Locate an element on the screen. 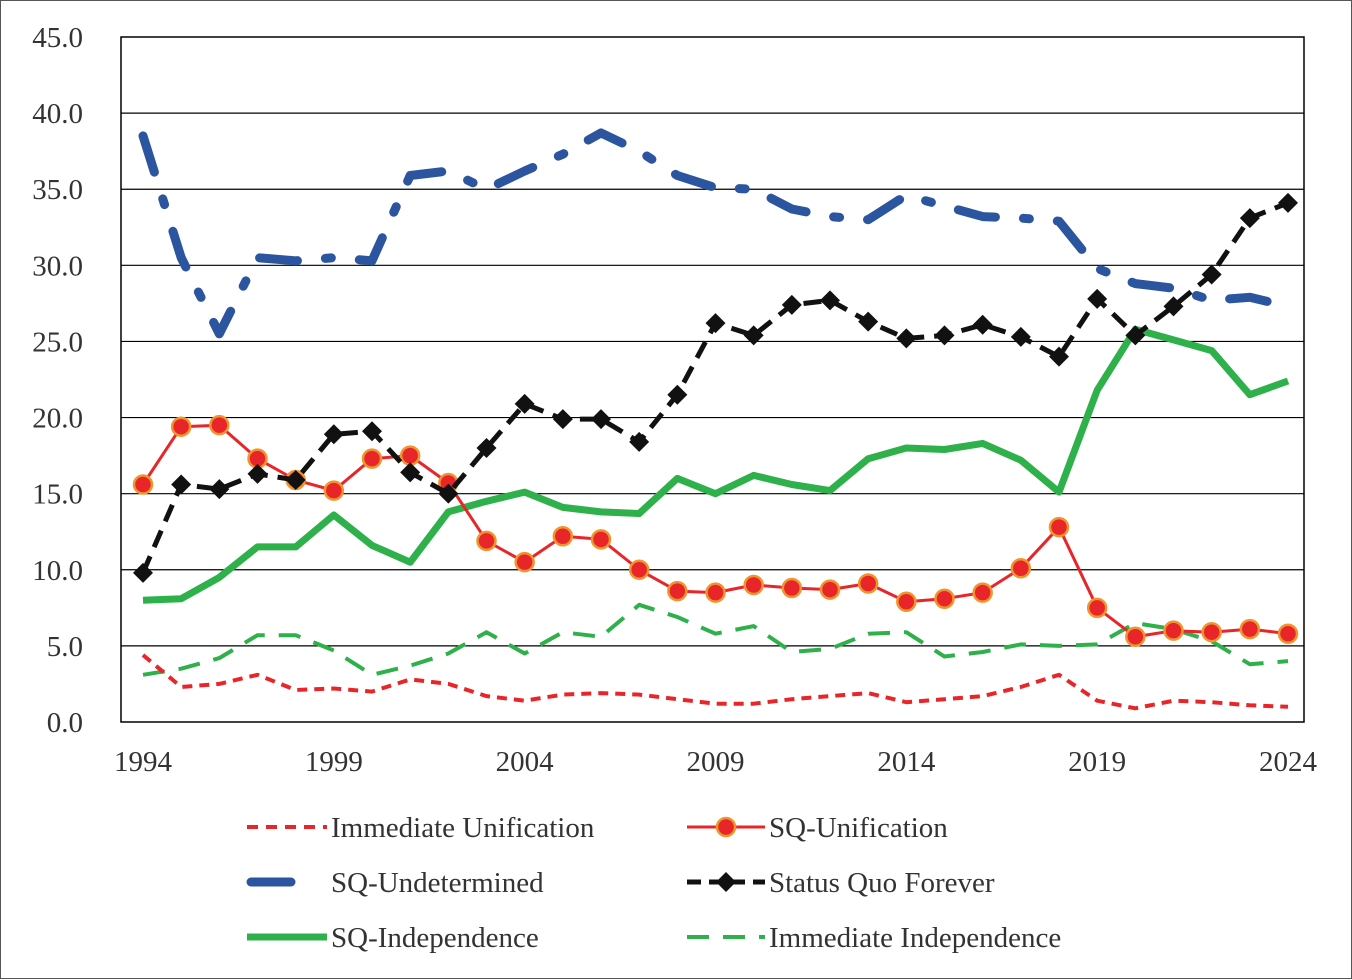  y-tick-label: 15.0 is located at coordinates (57, 495).